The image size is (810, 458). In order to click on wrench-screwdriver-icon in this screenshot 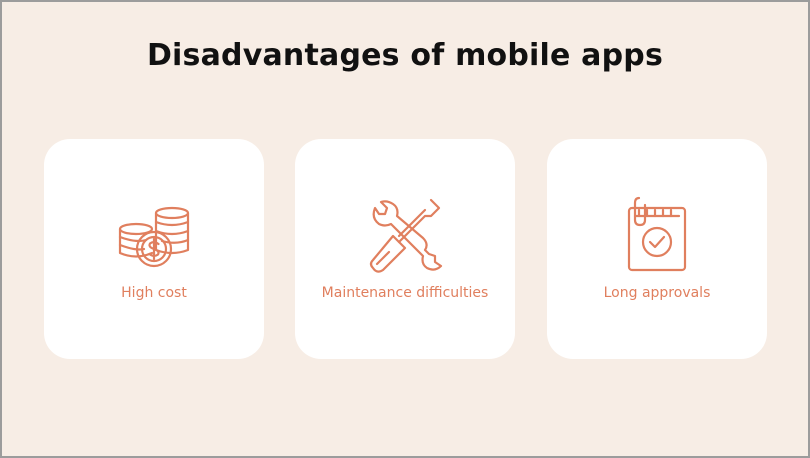, I will do `click(405, 234)`.